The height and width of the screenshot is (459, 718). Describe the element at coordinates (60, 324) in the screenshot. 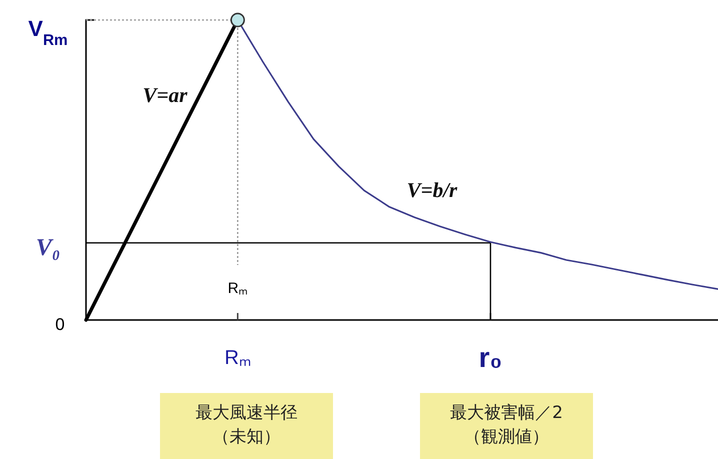

I see `text: 0` at that location.